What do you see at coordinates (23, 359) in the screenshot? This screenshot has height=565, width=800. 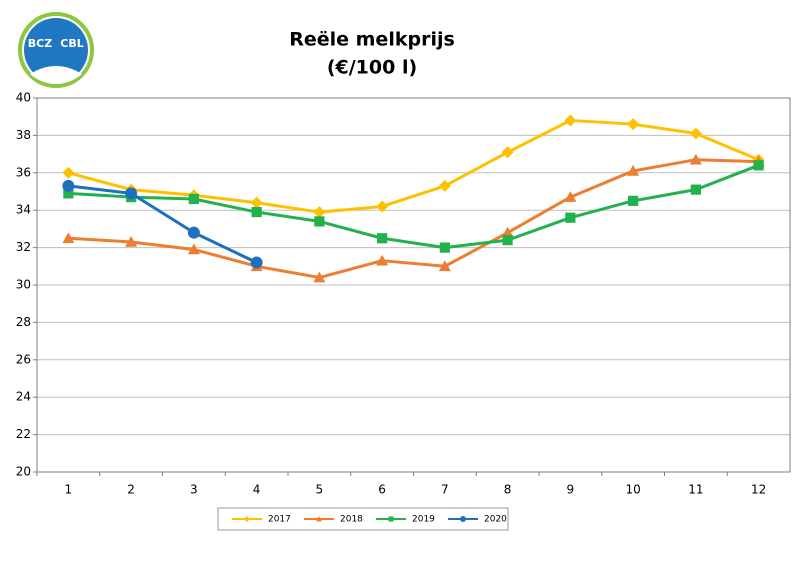 I see `y-tick-label: 26` at bounding box center [23, 359].